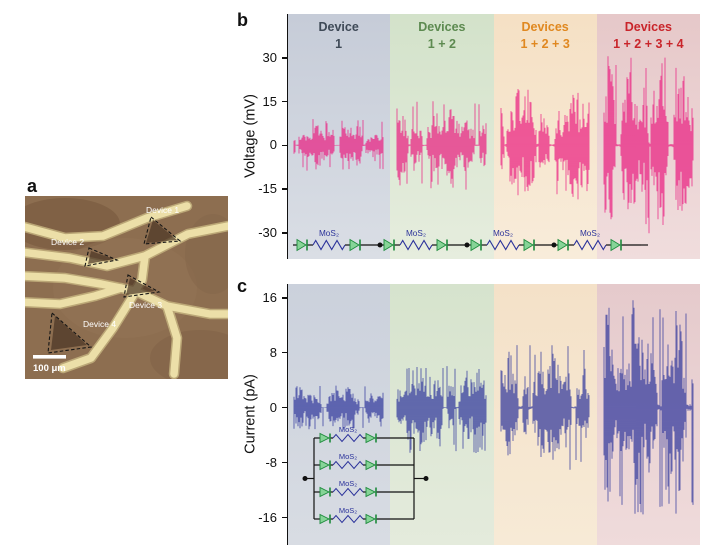 The image size is (708, 551). I want to click on device-4-label: Device 4, so click(99, 324).